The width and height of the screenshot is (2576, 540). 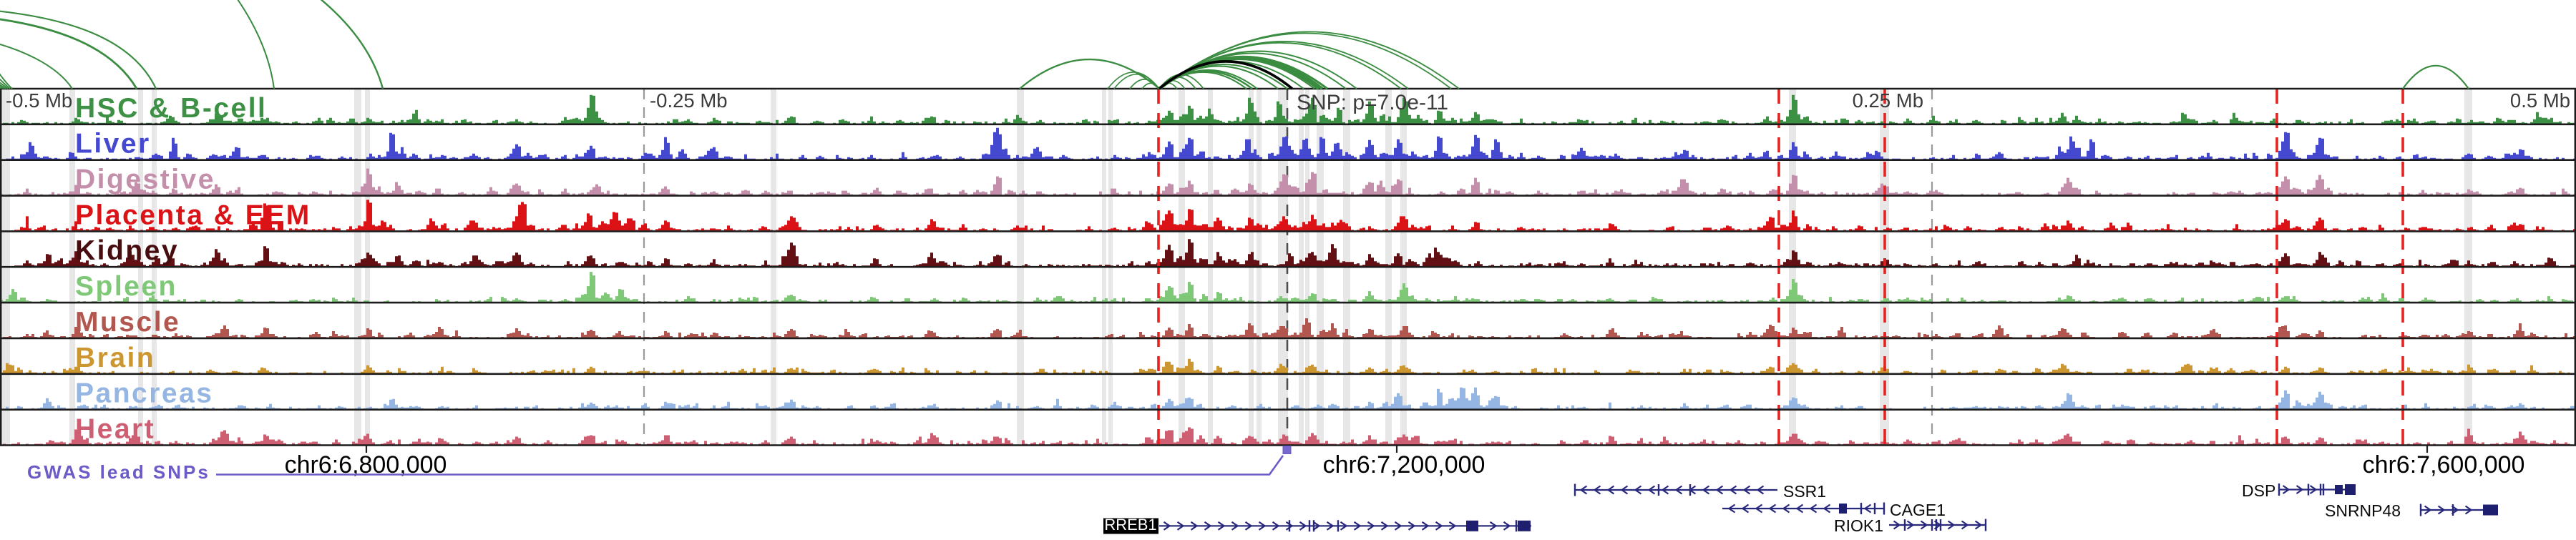 What do you see at coordinates (127, 250) in the screenshot?
I see `svg-text: Kidney` at bounding box center [127, 250].